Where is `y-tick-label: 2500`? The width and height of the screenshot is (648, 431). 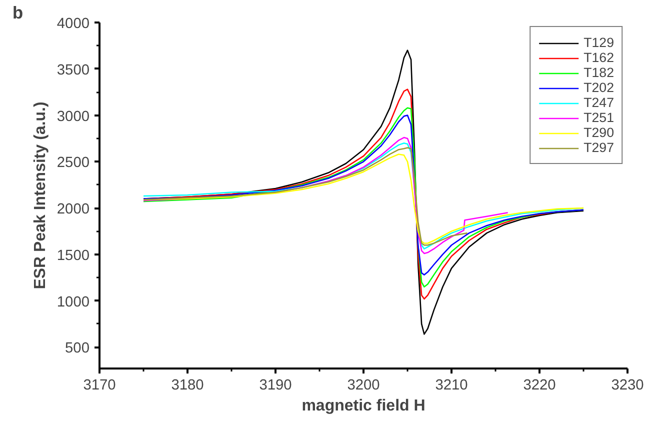
y-tick-label: 2500 is located at coordinates (73, 163).